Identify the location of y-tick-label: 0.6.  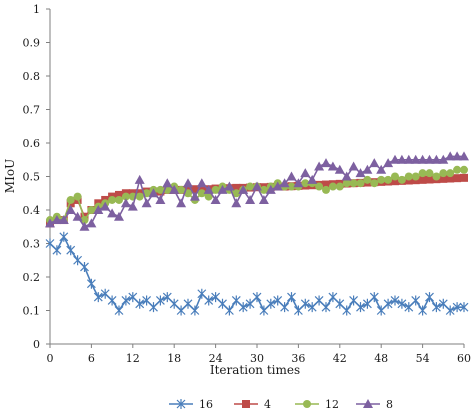
(32, 143).